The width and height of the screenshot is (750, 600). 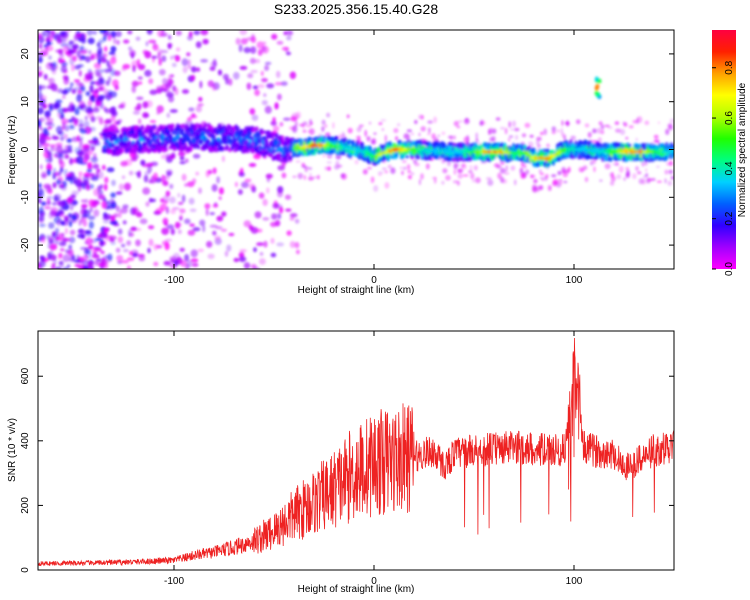 I want to click on y-tick-label: 20, so click(x=25, y=54).